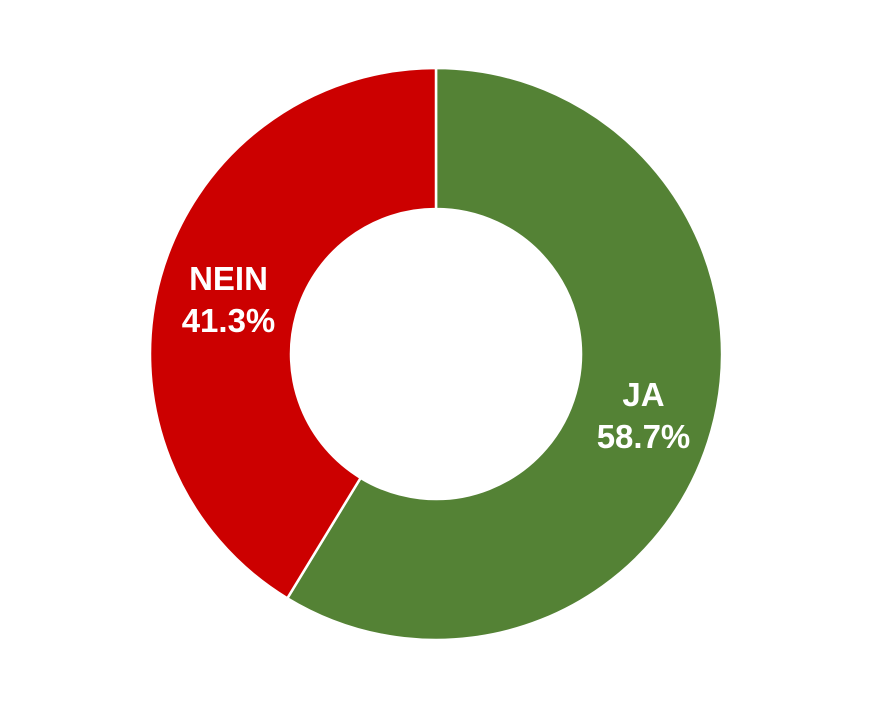 This screenshot has height=708, width=873. Describe the element at coordinates (644, 436) in the screenshot. I see `slice-value-ja: 58.7%` at that location.